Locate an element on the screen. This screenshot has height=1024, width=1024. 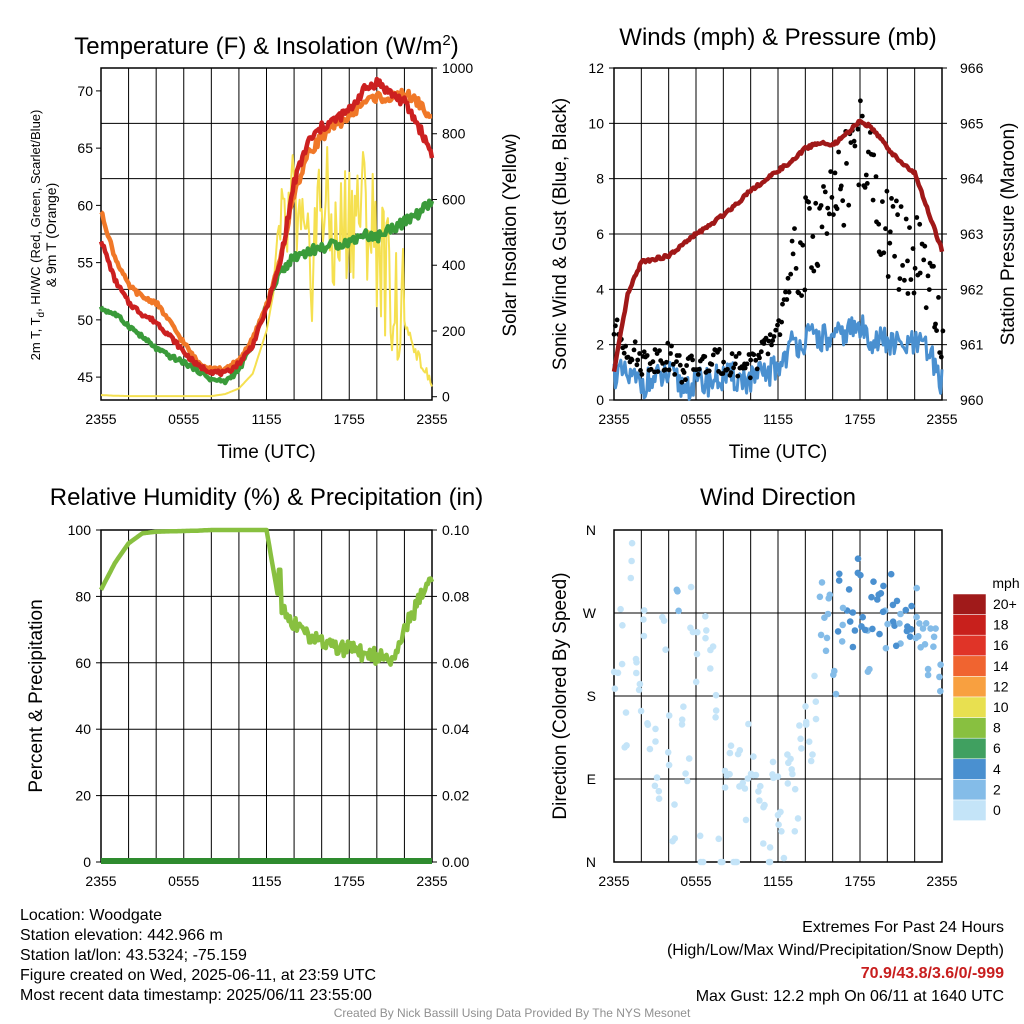
y-tick-label: 60 is located at coordinates (83, 663).